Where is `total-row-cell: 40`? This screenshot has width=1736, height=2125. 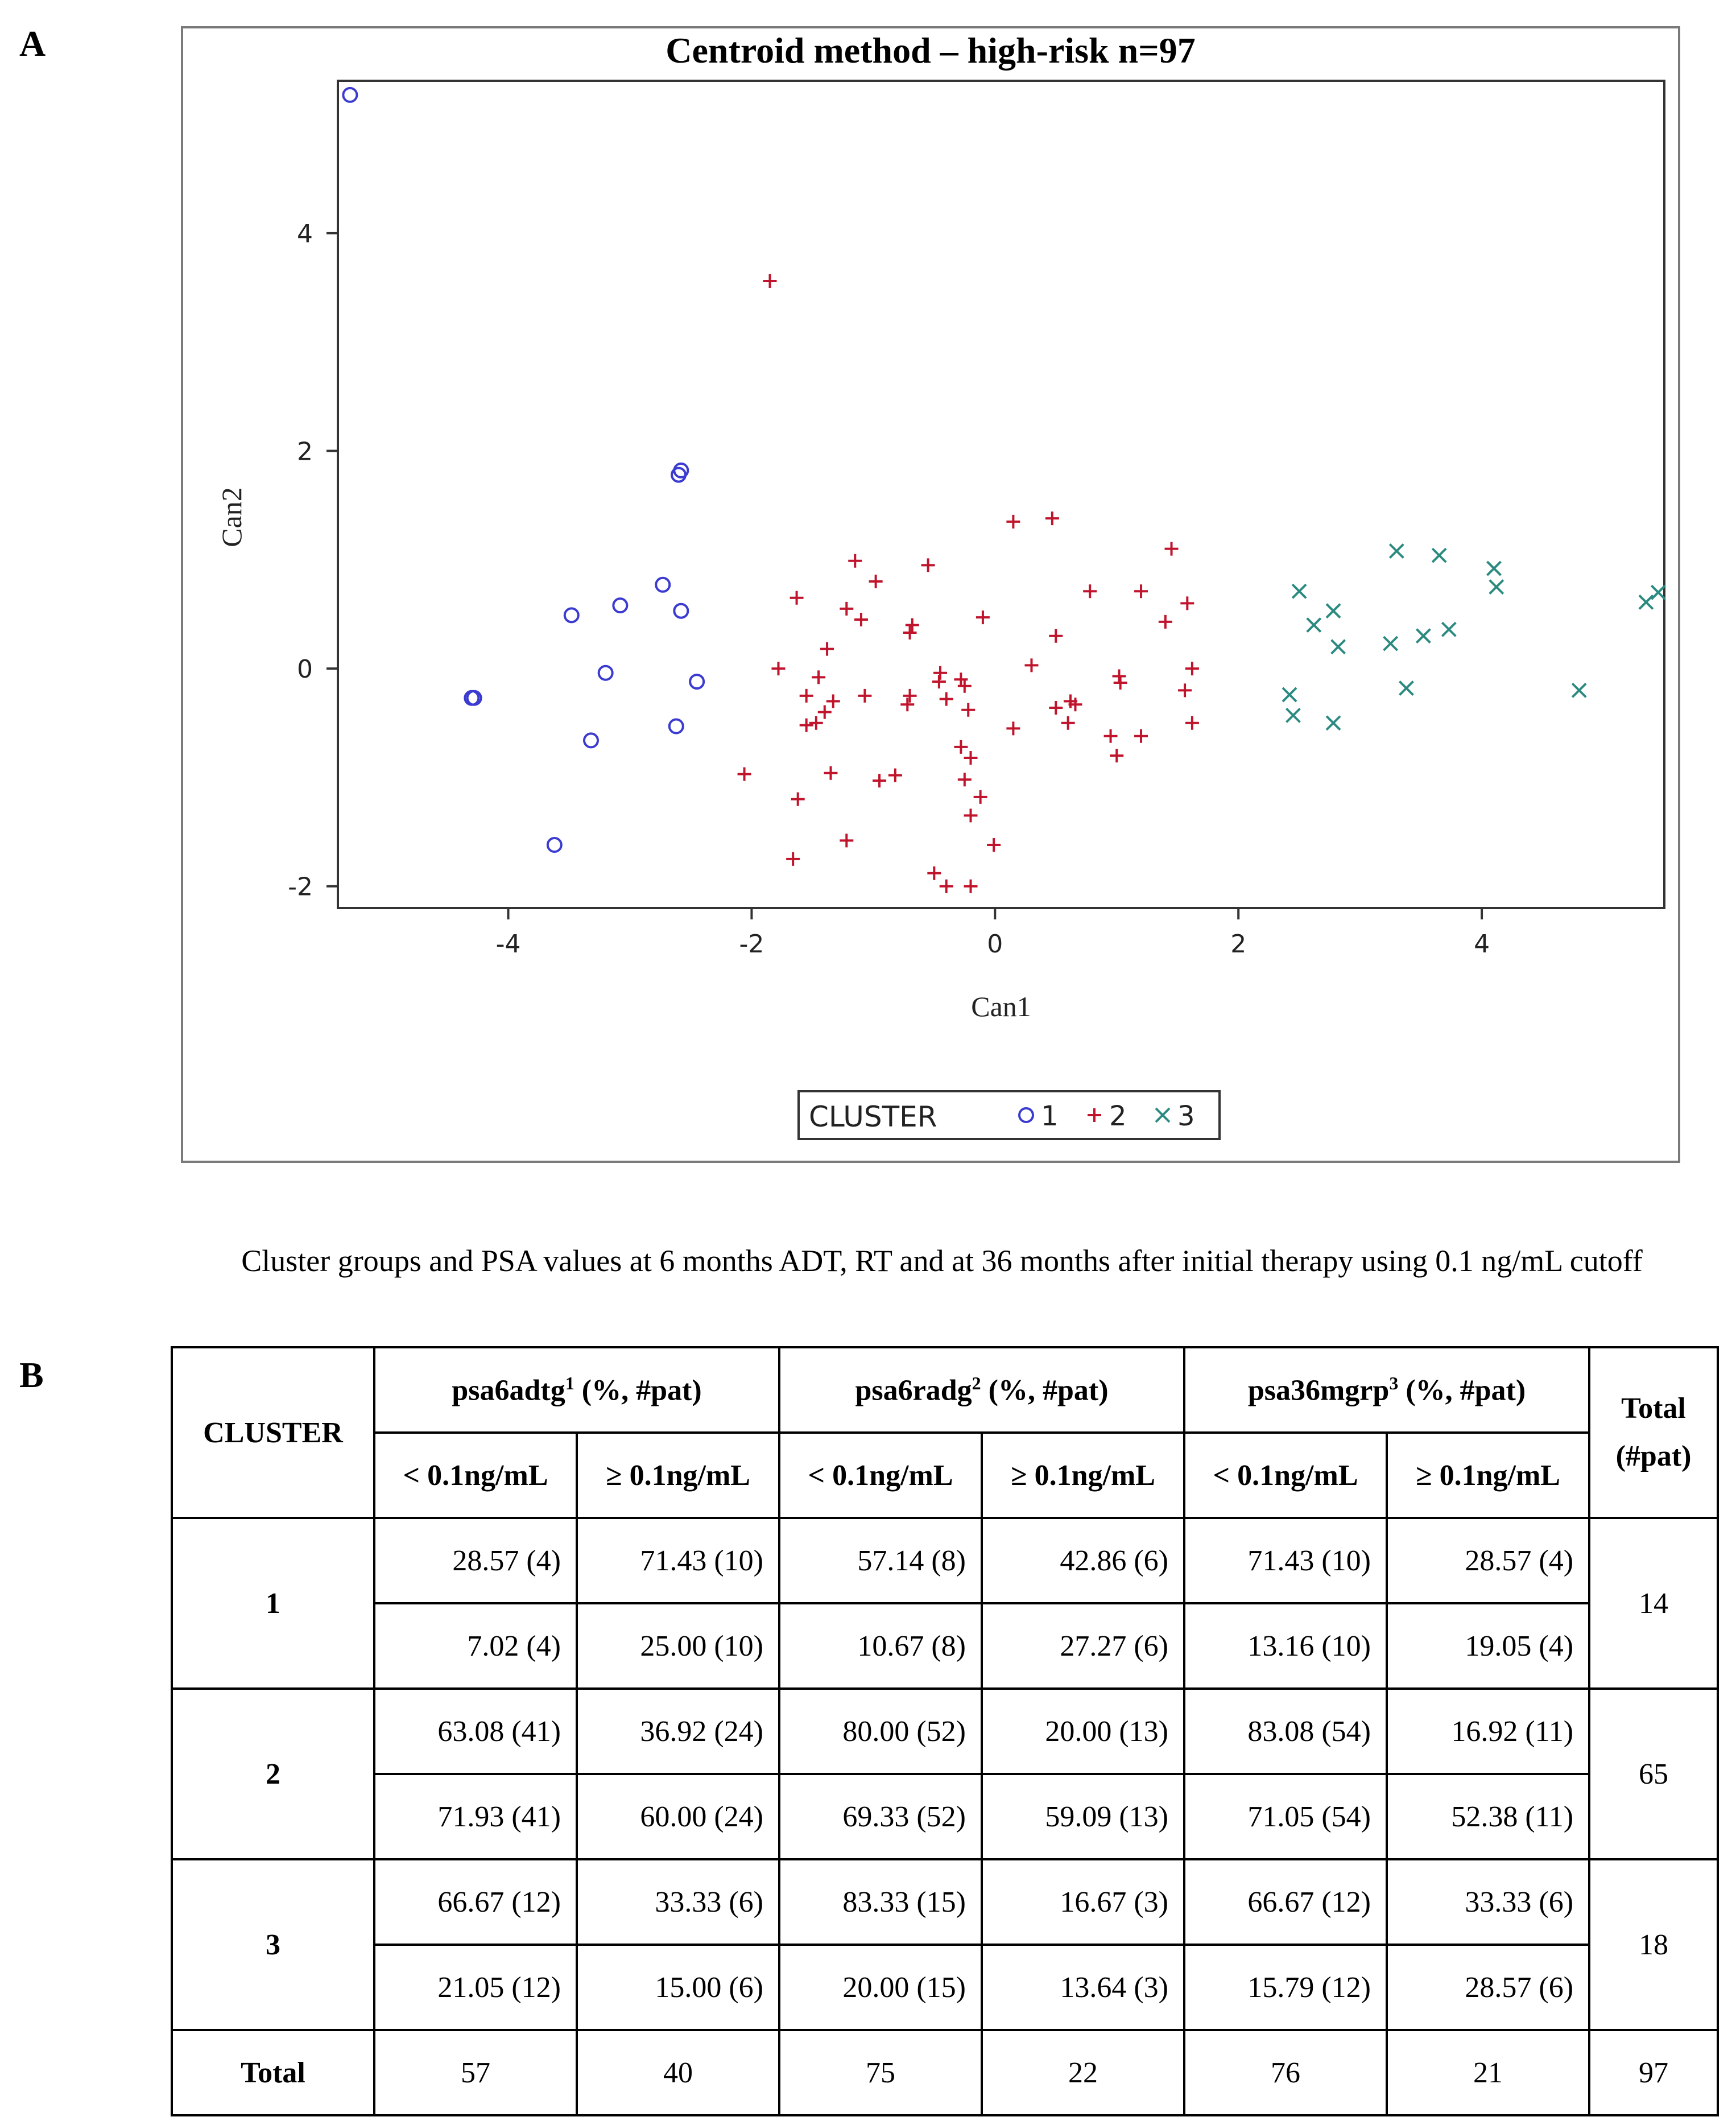
total-row-cell: 40 is located at coordinates (678, 2072).